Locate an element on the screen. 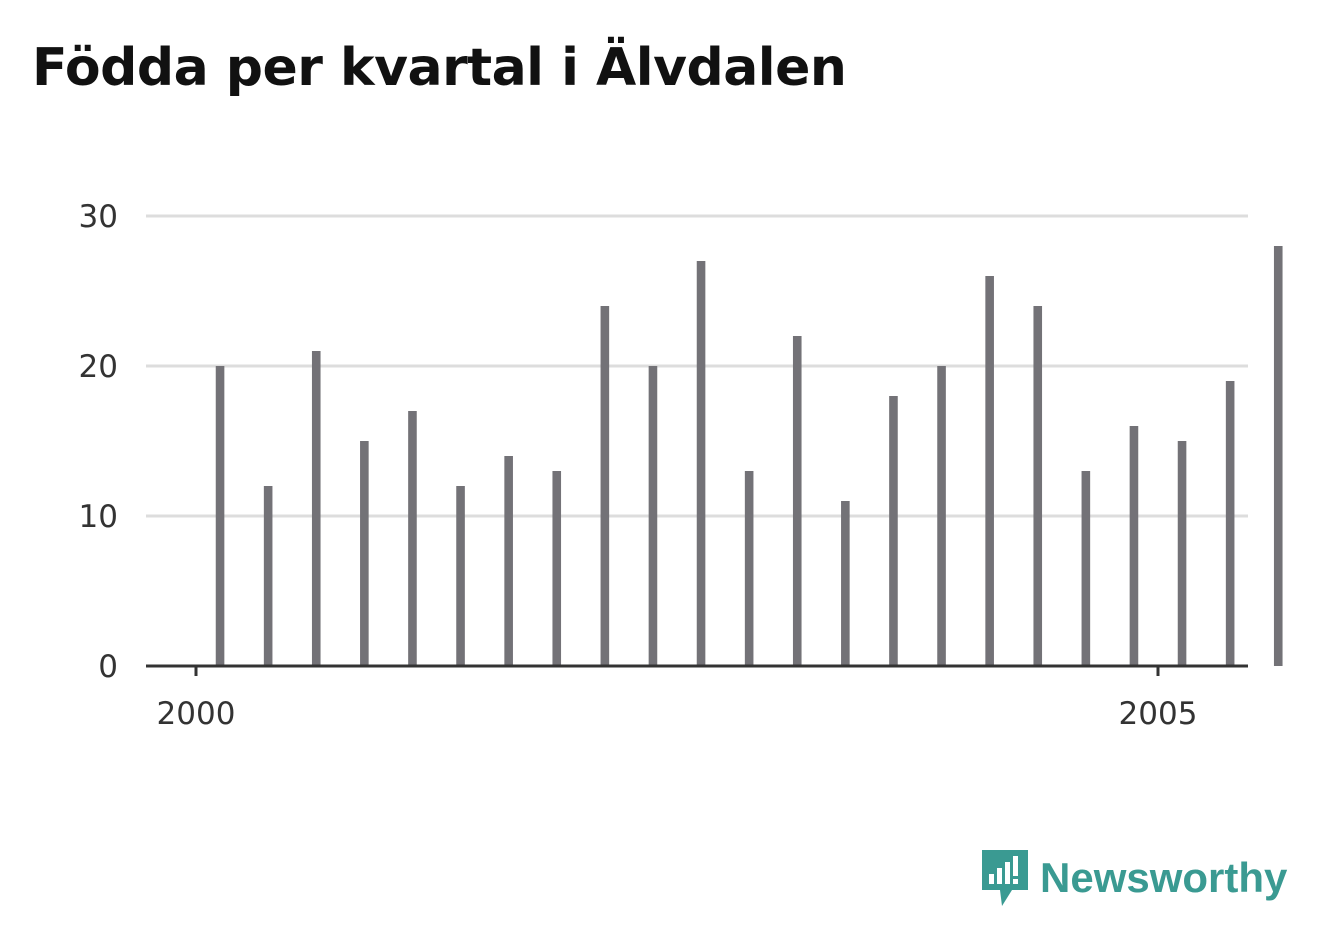  brand-logo: Newsworthy is located at coordinates (1133, 878).